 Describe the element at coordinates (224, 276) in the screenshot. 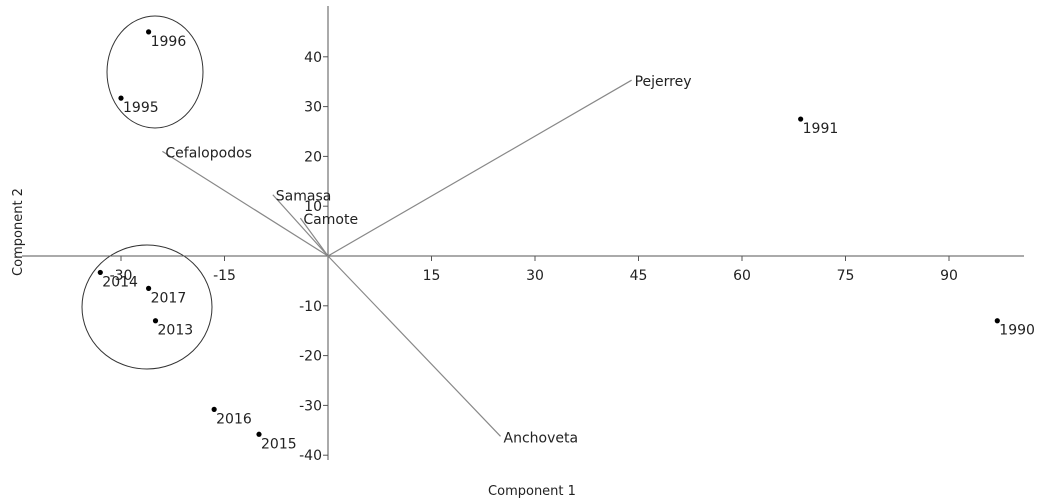

I see `x-tick-label: -15` at that location.